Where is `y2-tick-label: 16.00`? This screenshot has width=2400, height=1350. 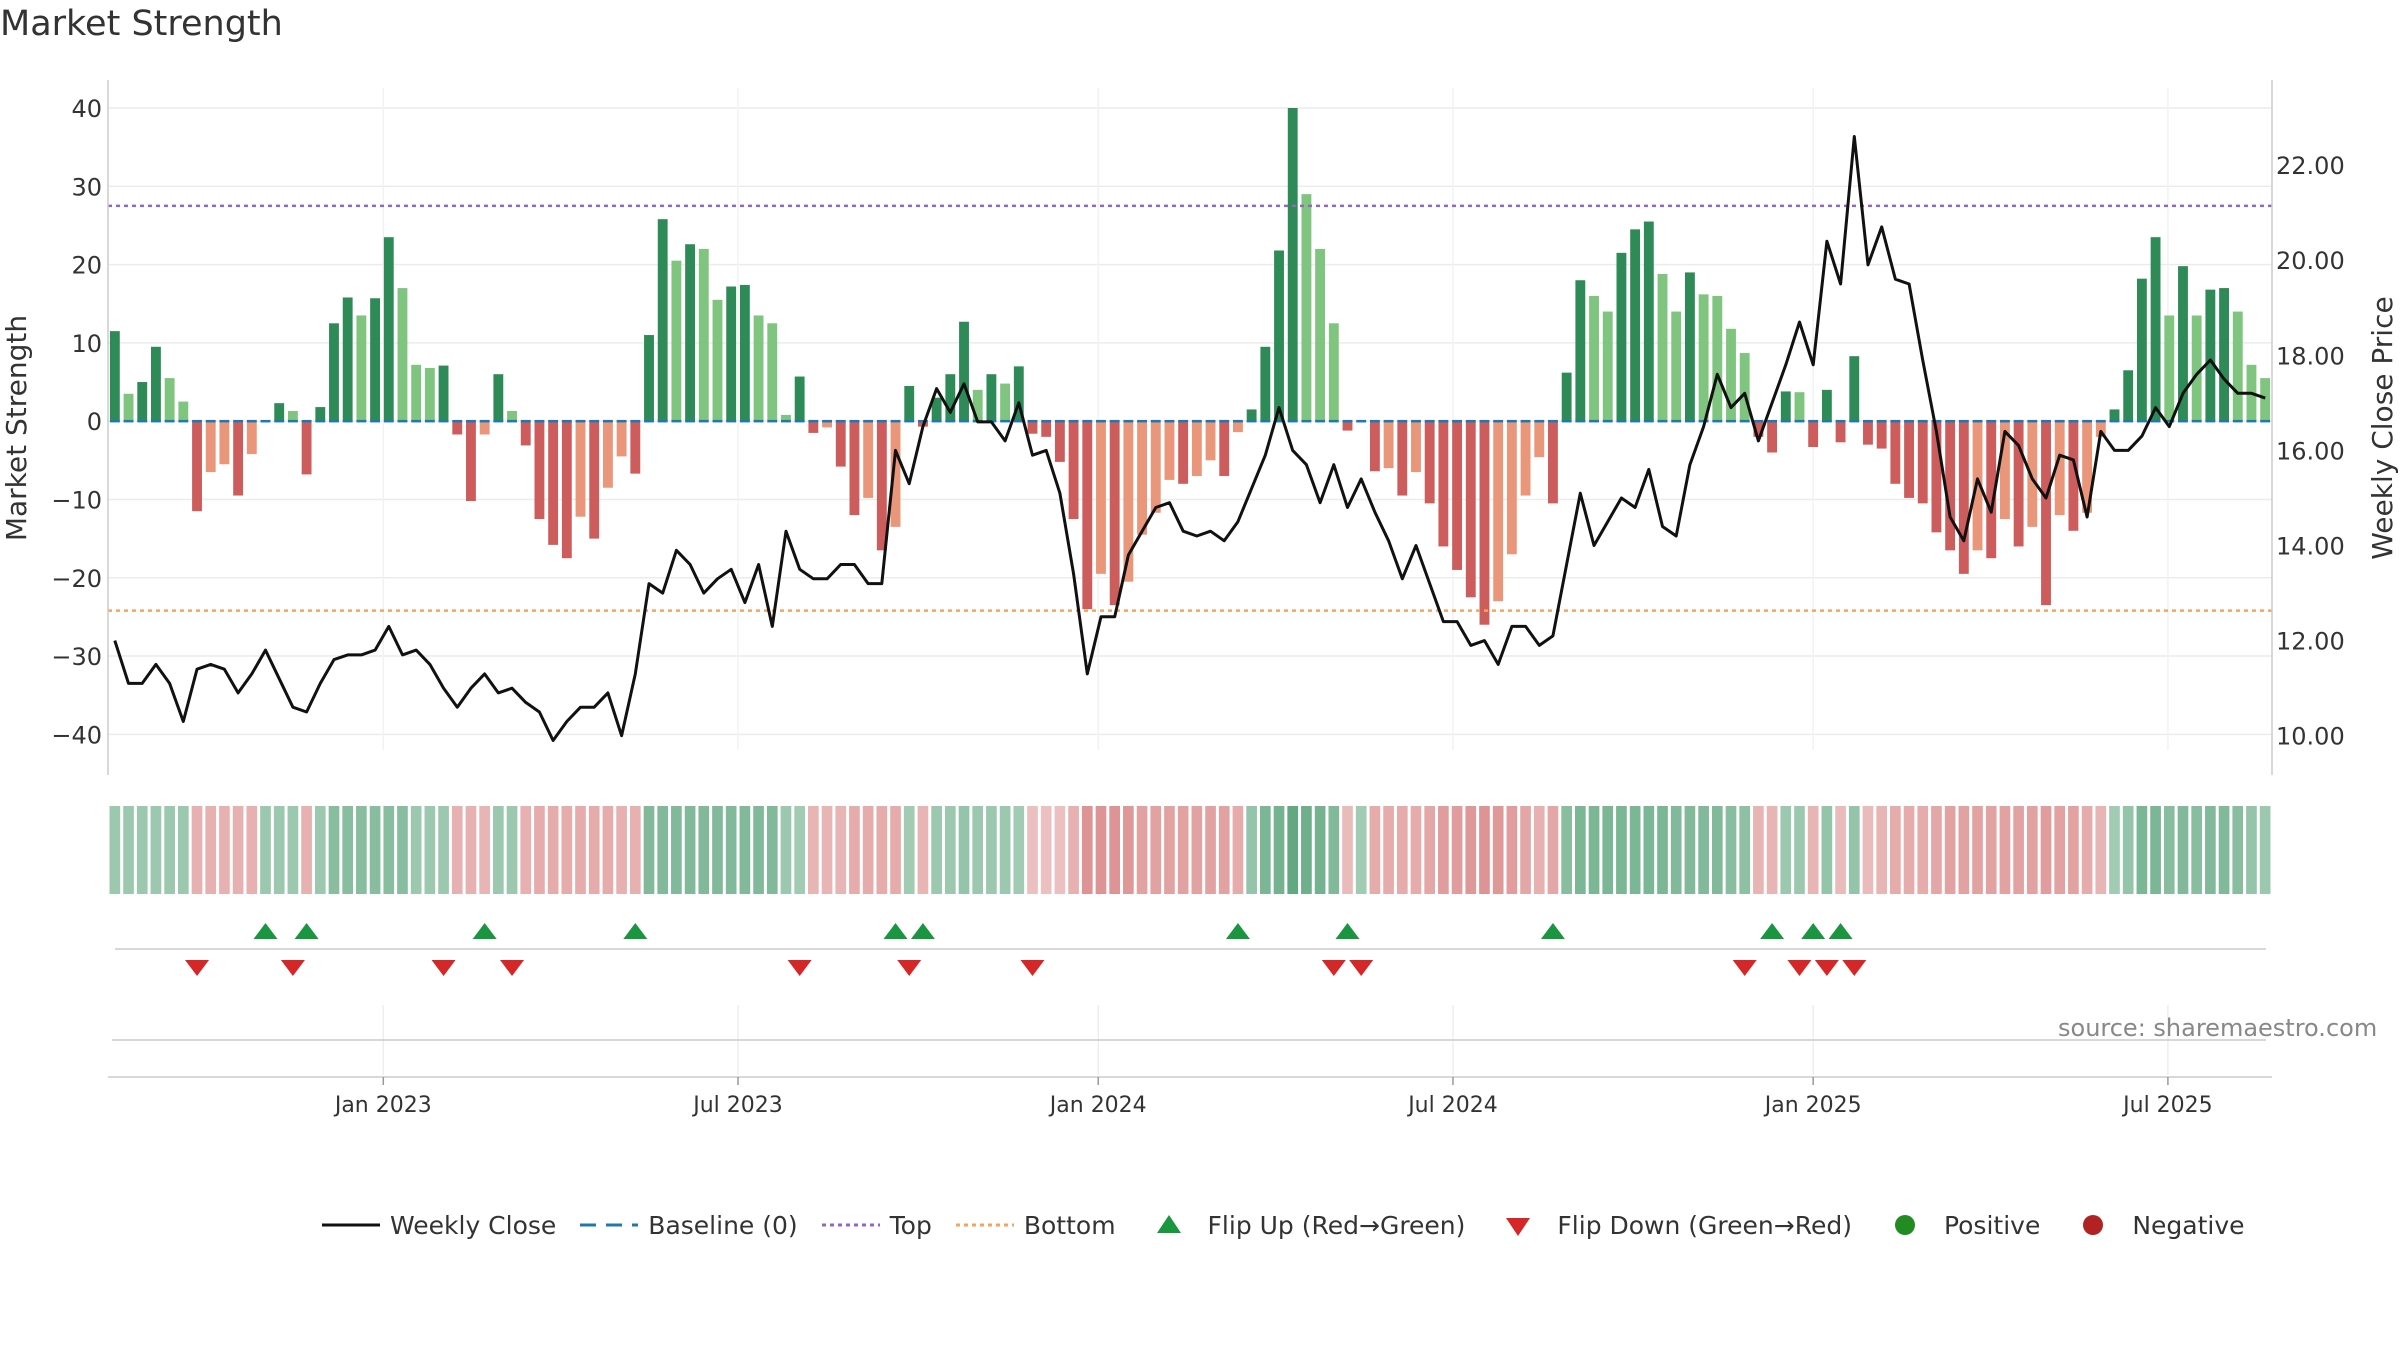 y2-tick-label: 16.00 is located at coordinates (2310, 451).